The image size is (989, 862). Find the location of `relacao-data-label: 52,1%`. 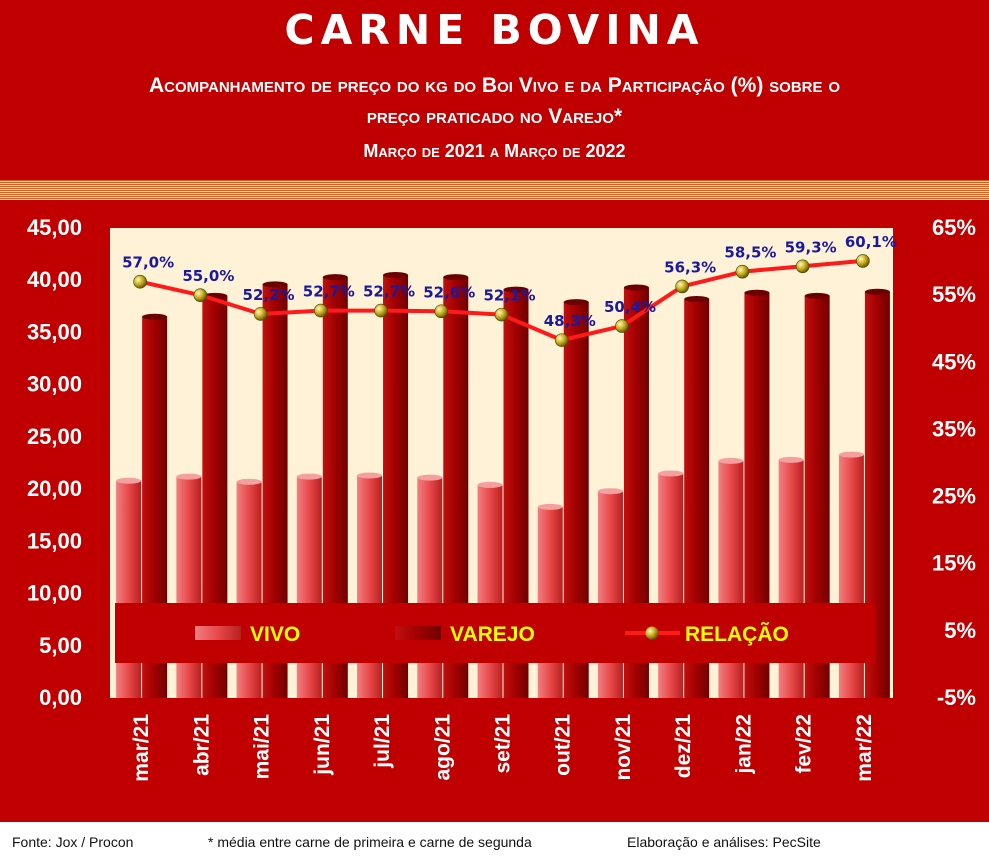

relacao-data-label: 52,1% is located at coordinates (509, 296).